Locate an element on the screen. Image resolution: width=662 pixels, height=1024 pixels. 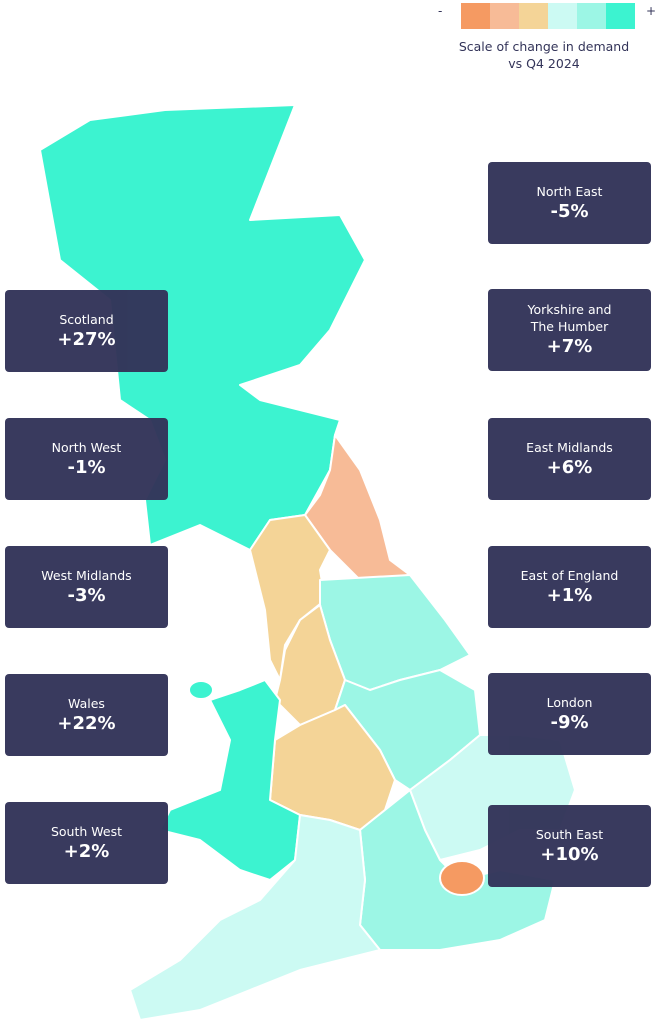
region-value: +22% is located at coordinates (86, 723).